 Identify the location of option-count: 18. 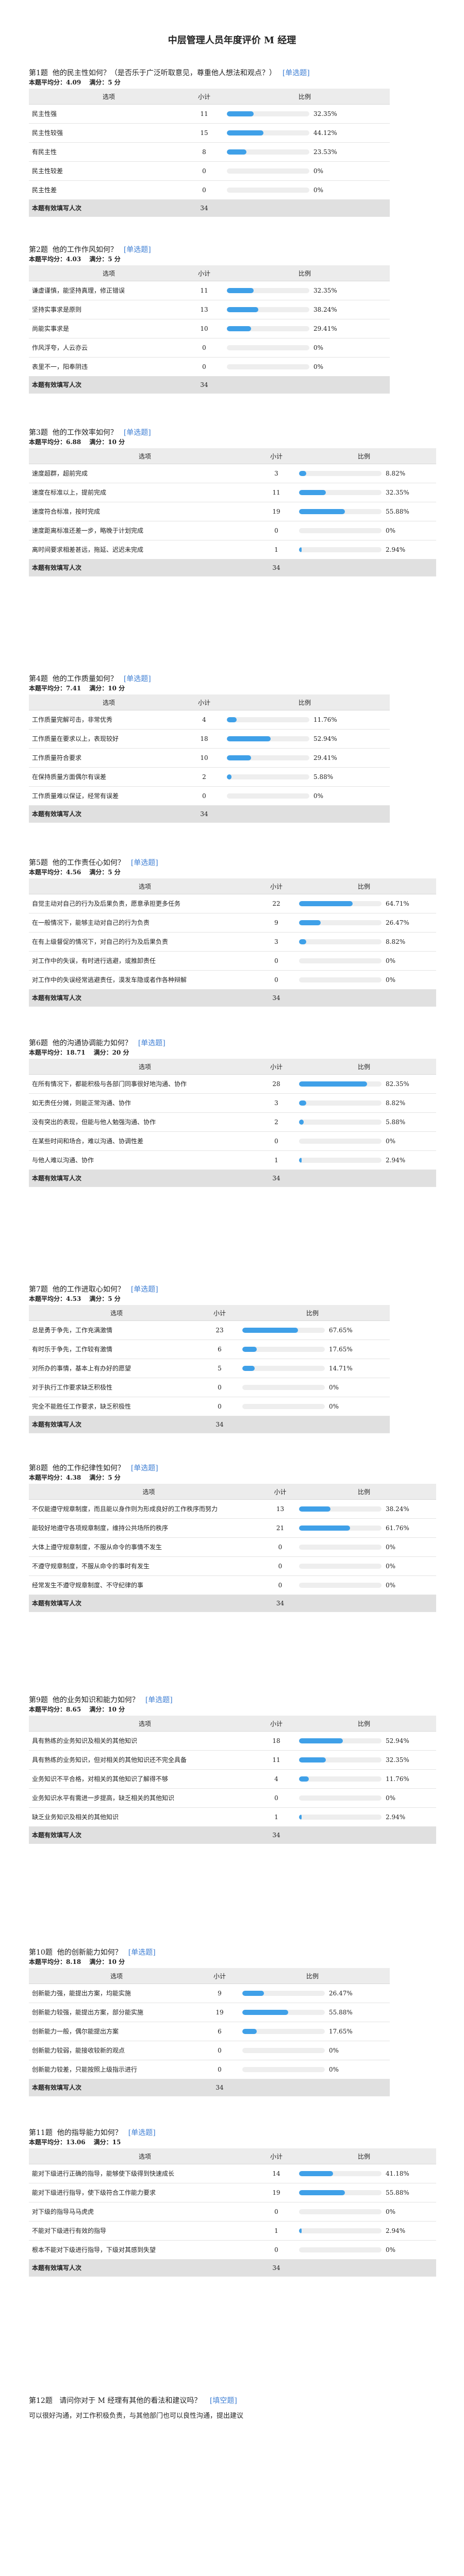
(276, 1741).